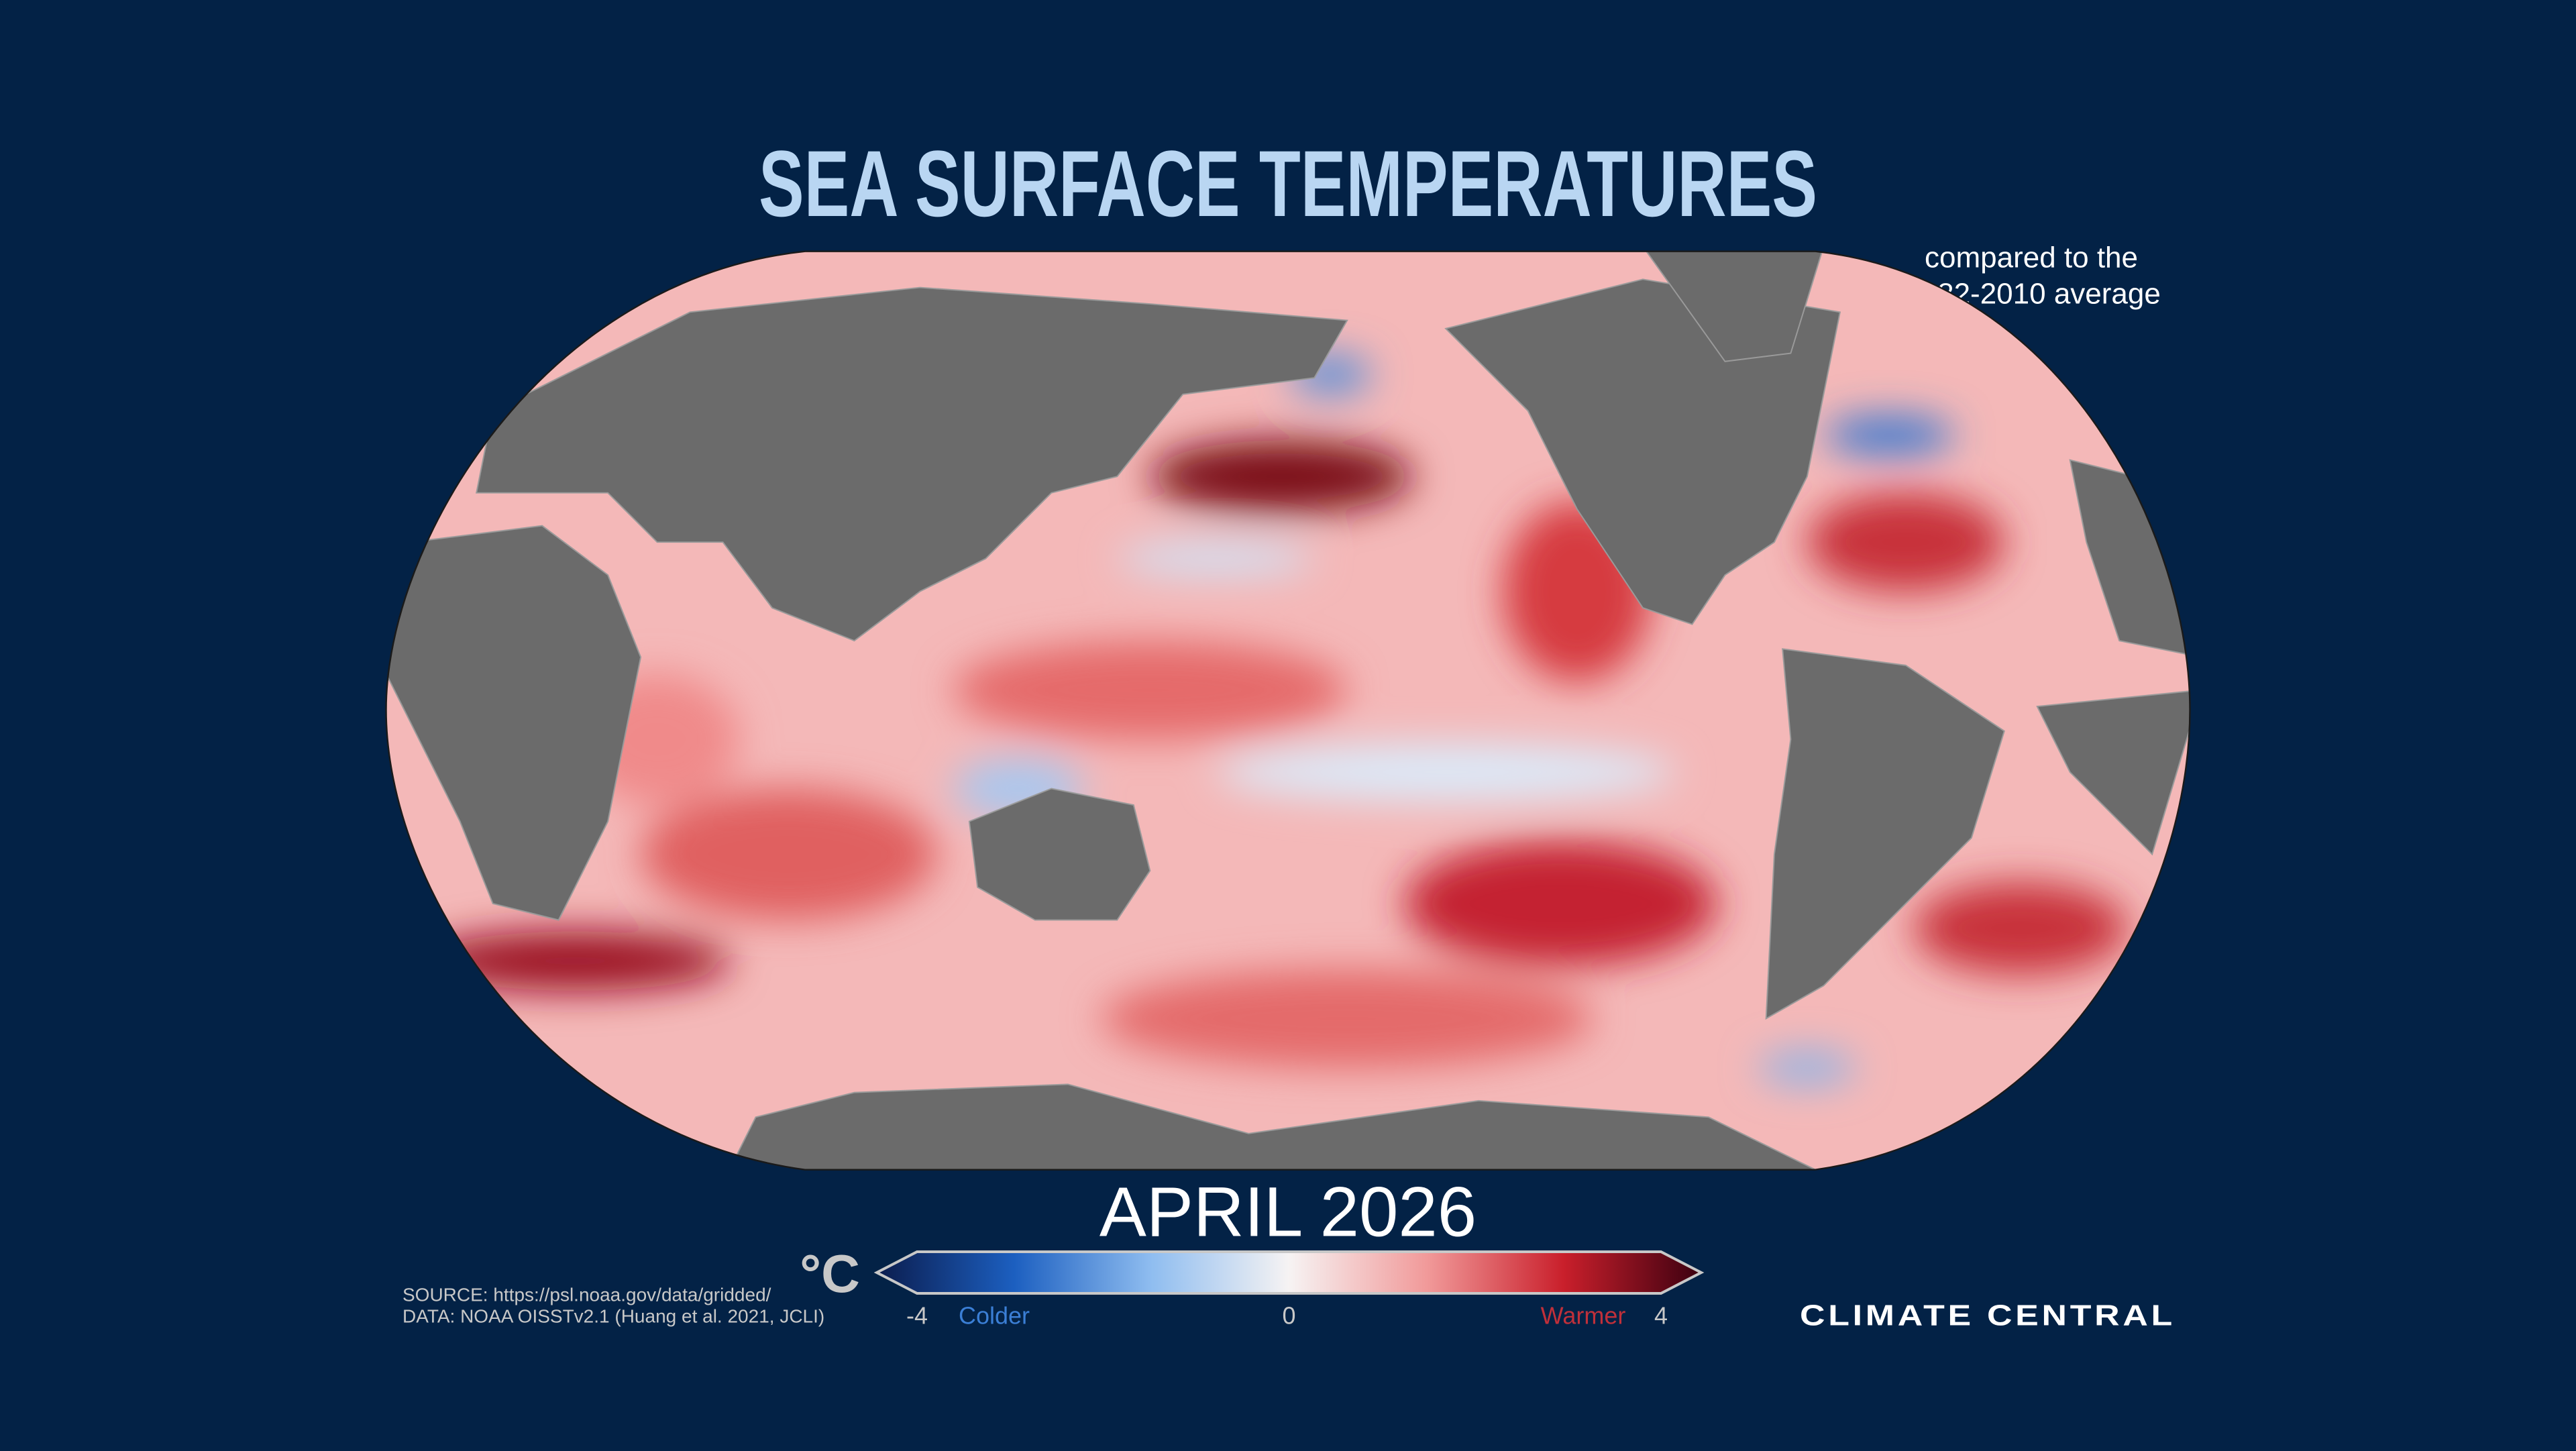 Image resolution: width=2576 pixels, height=1451 pixels. What do you see at coordinates (1288, 1316) in the screenshot?
I see `colorbar-tick-label: 0` at bounding box center [1288, 1316].